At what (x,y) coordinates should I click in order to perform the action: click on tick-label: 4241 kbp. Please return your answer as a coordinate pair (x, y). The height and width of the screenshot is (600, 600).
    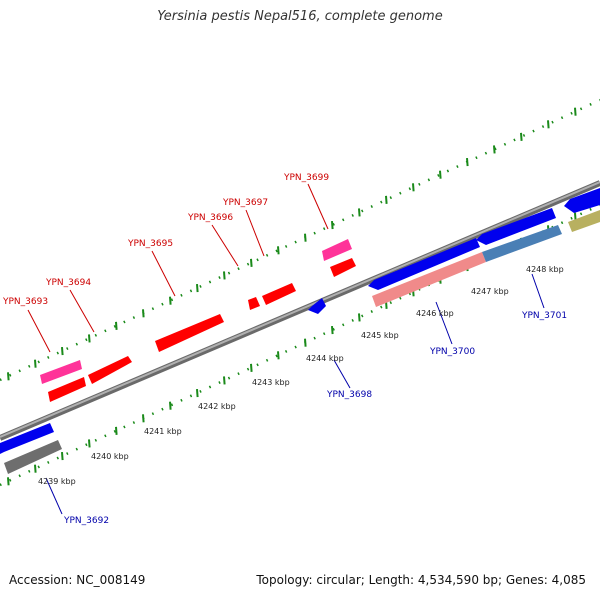
    Looking at the image, I should click on (163, 431).